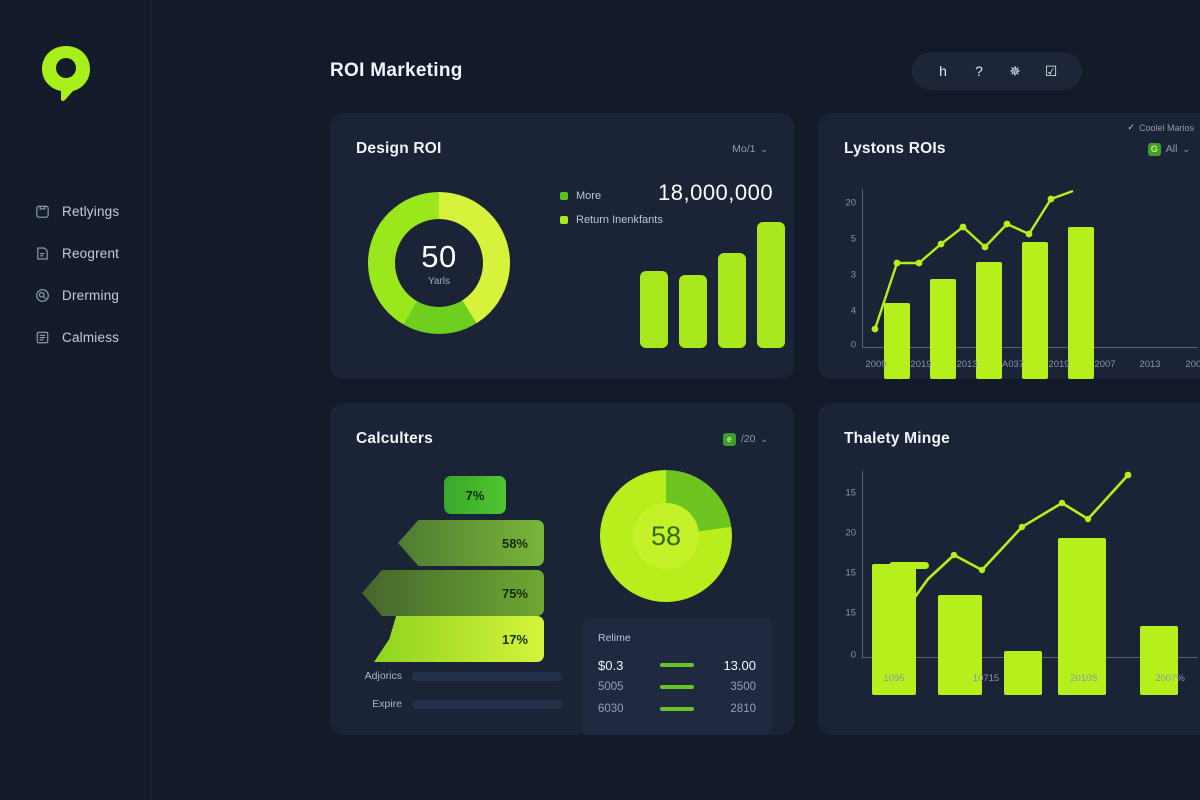 The height and width of the screenshot is (800, 1200). What do you see at coordinates (92, 295) in the screenshot?
I see `sidebar-item-drerming: Drerming` at bounding box center [92, 295].